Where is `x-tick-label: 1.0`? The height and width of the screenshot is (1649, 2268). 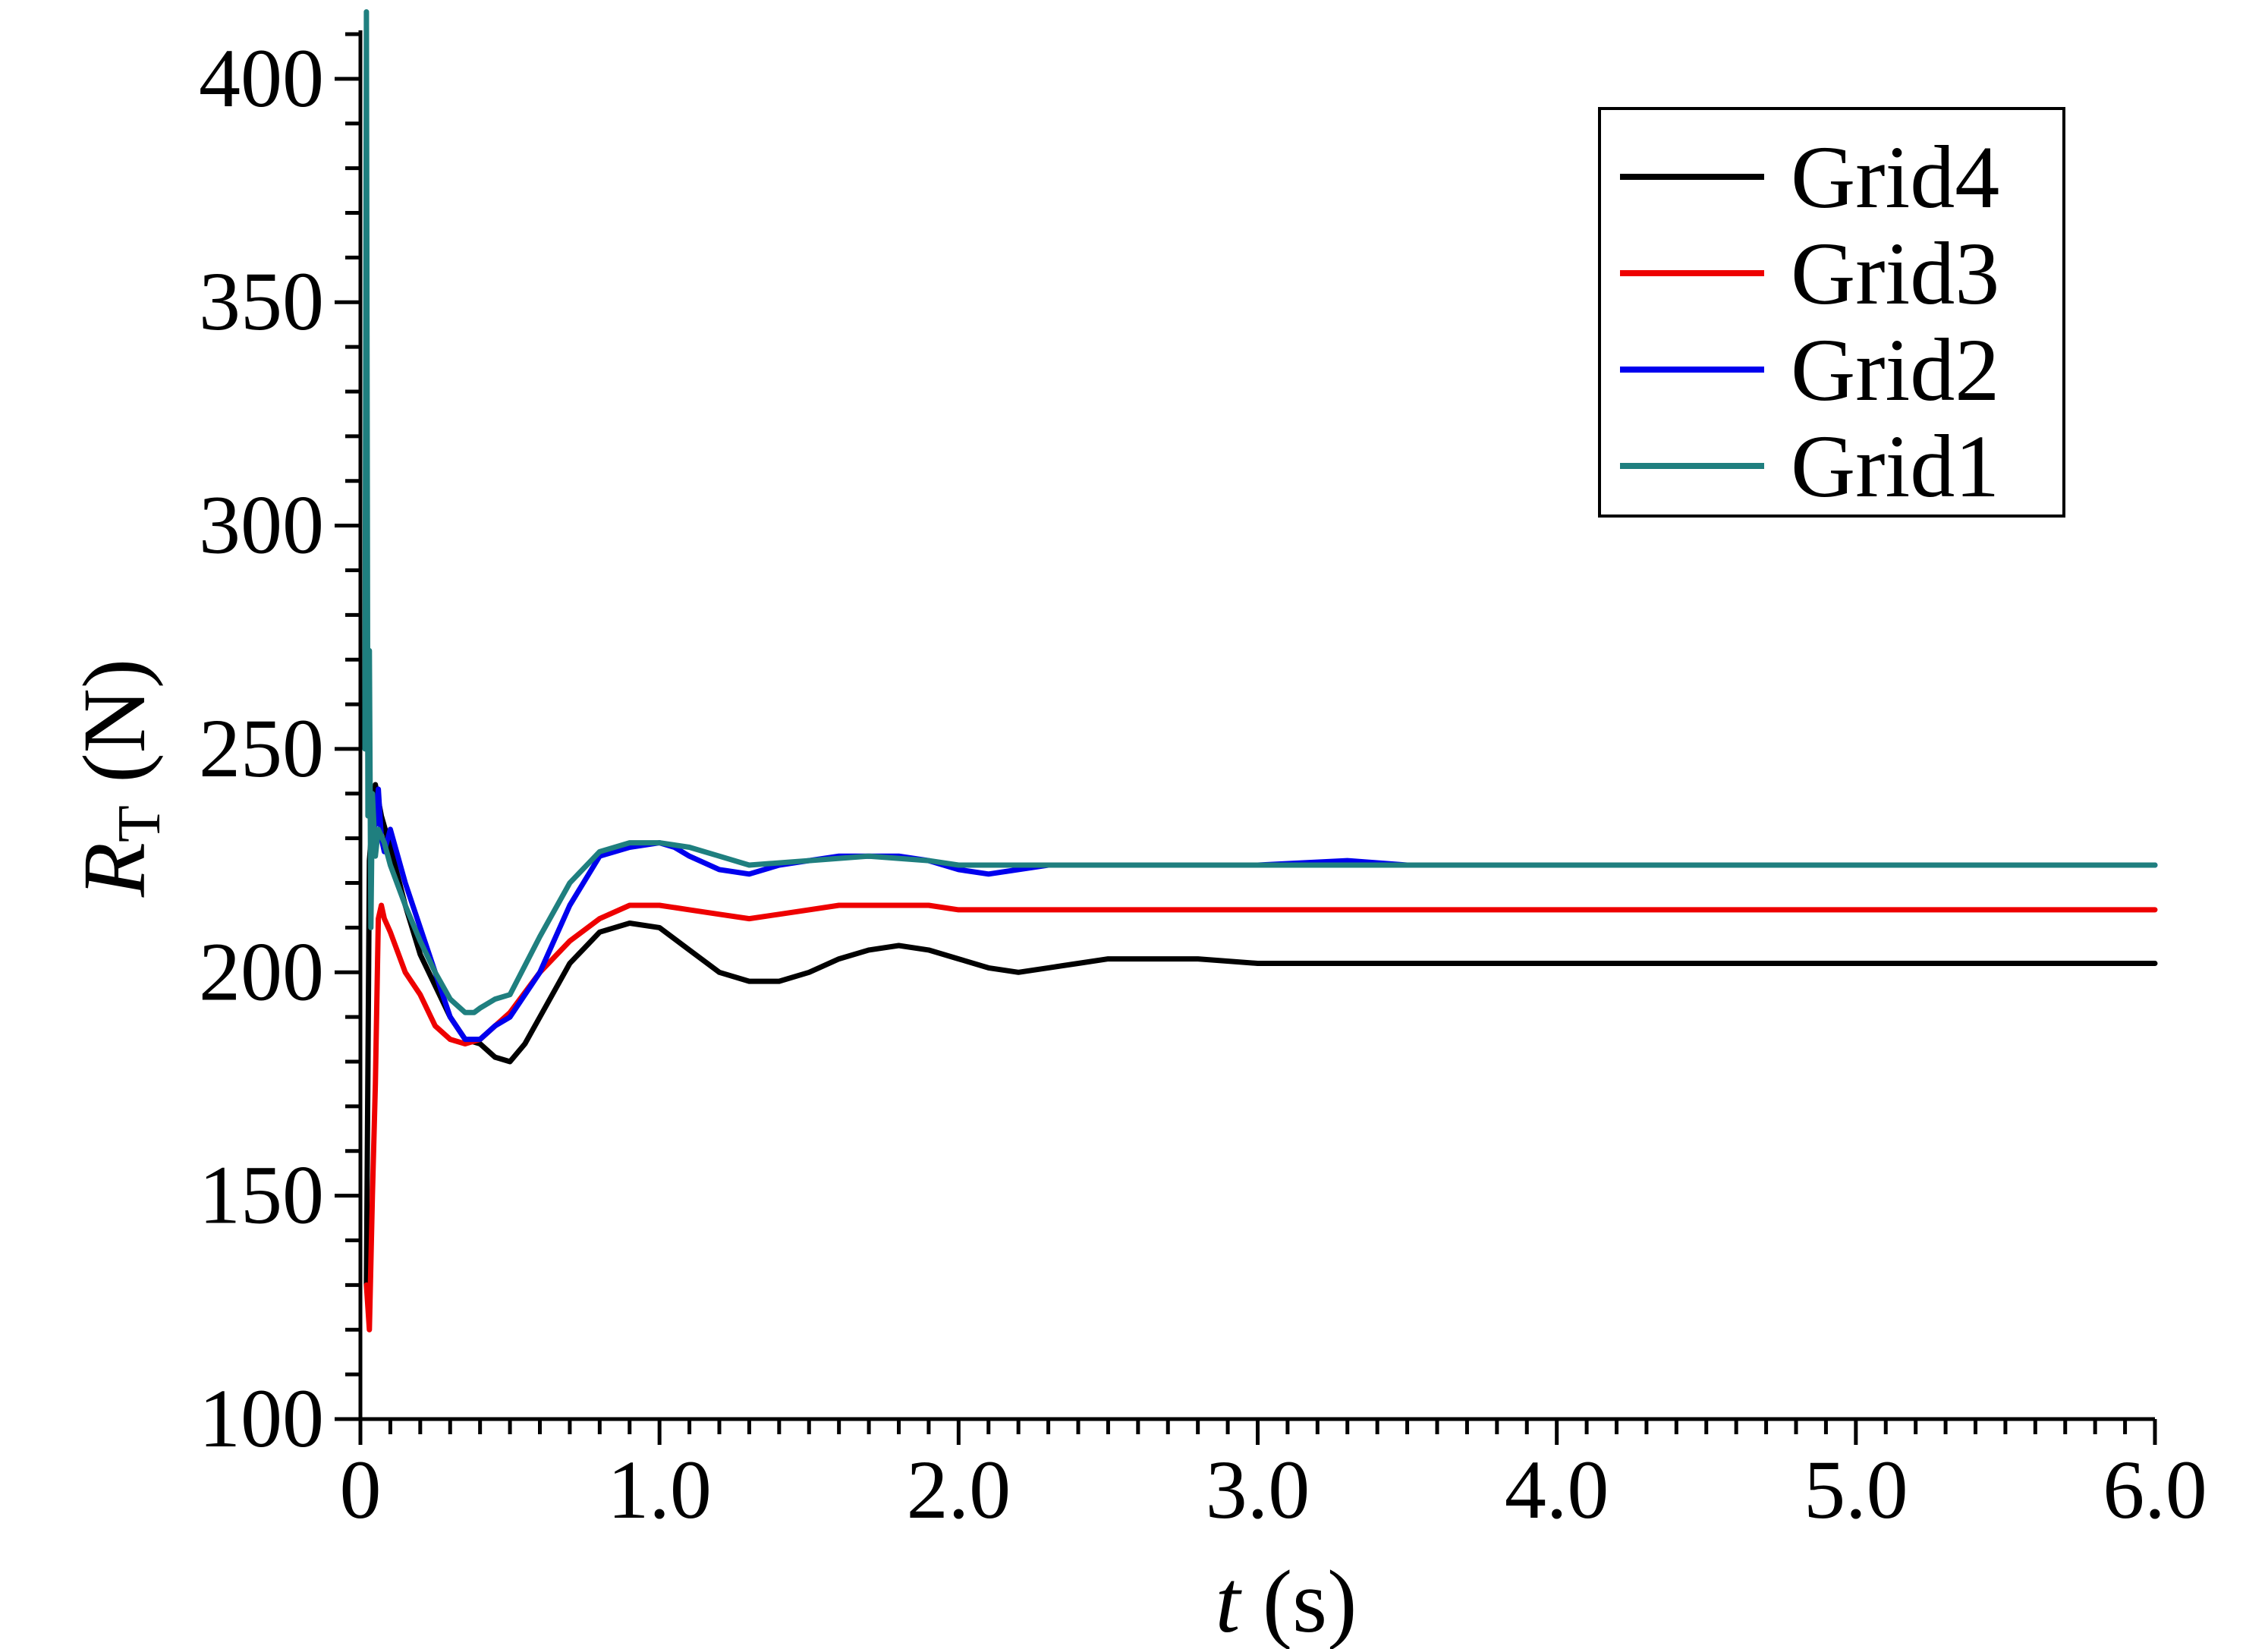
x-tick-label: 1.0 is located at coordinates (659, 1489).